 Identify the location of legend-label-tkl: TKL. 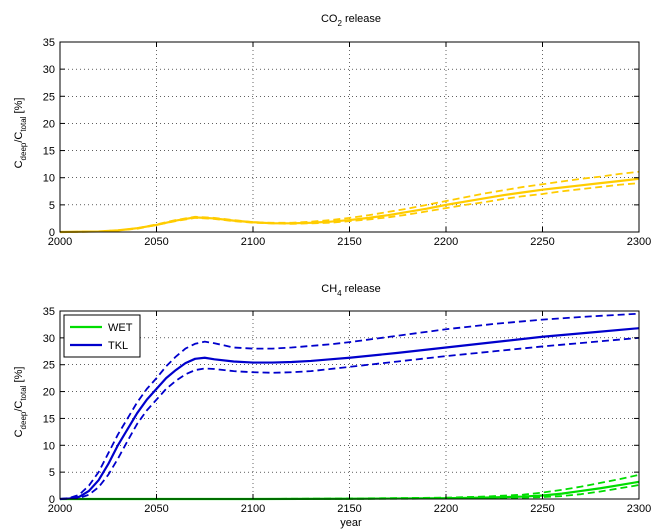
(118, 346).